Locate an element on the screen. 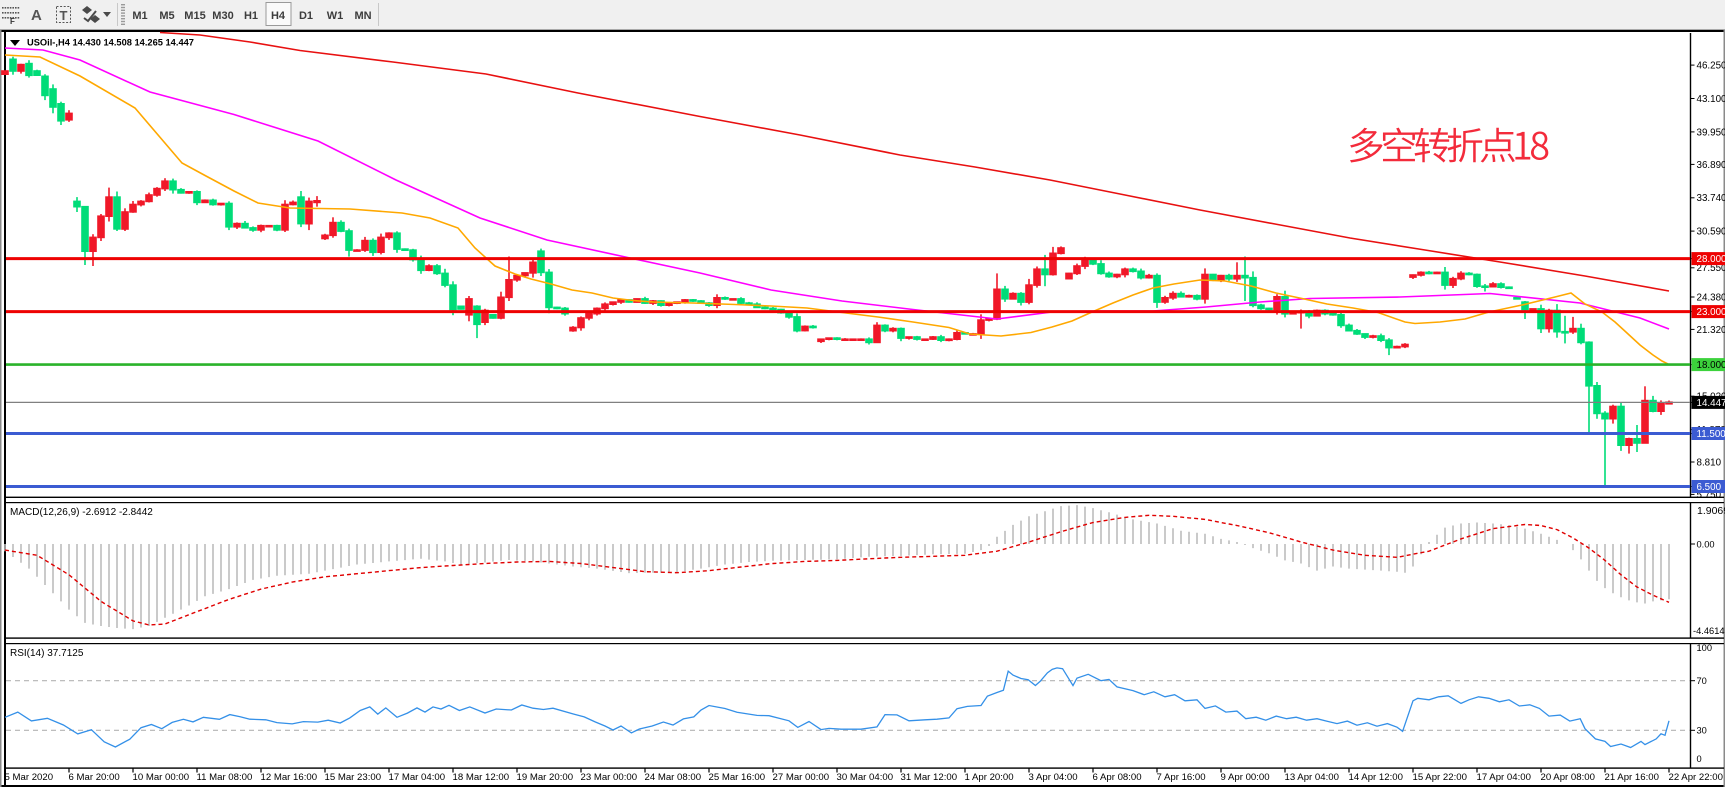  svg-text: F is located at coordinates (12, 21).